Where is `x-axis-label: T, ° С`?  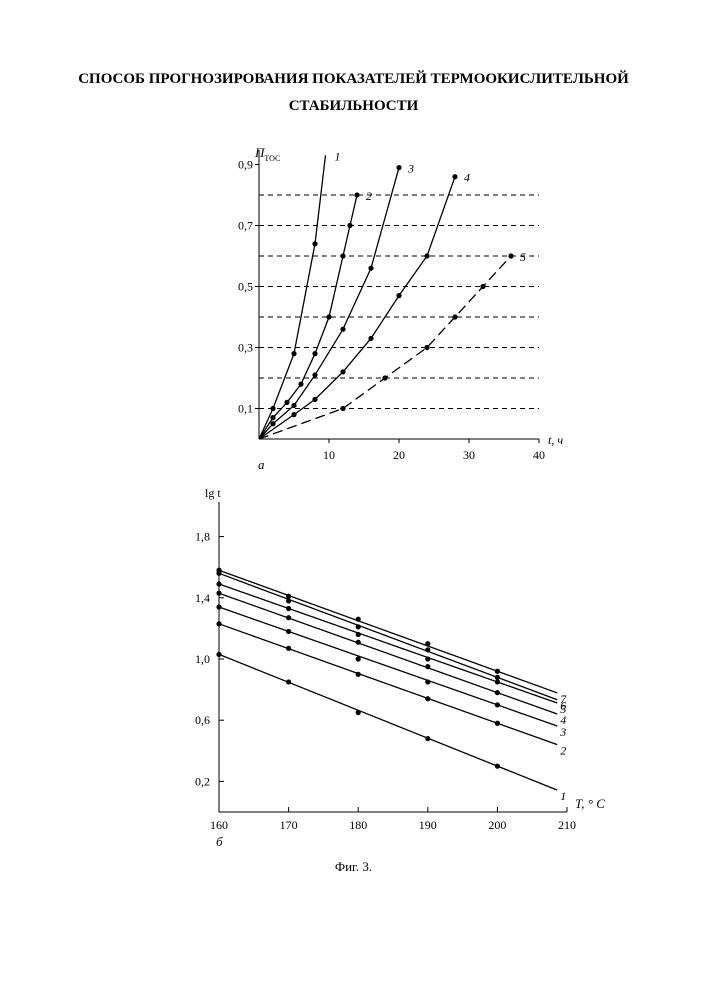
x-axis-label: T, ° С is located at coordinates (590, 803).